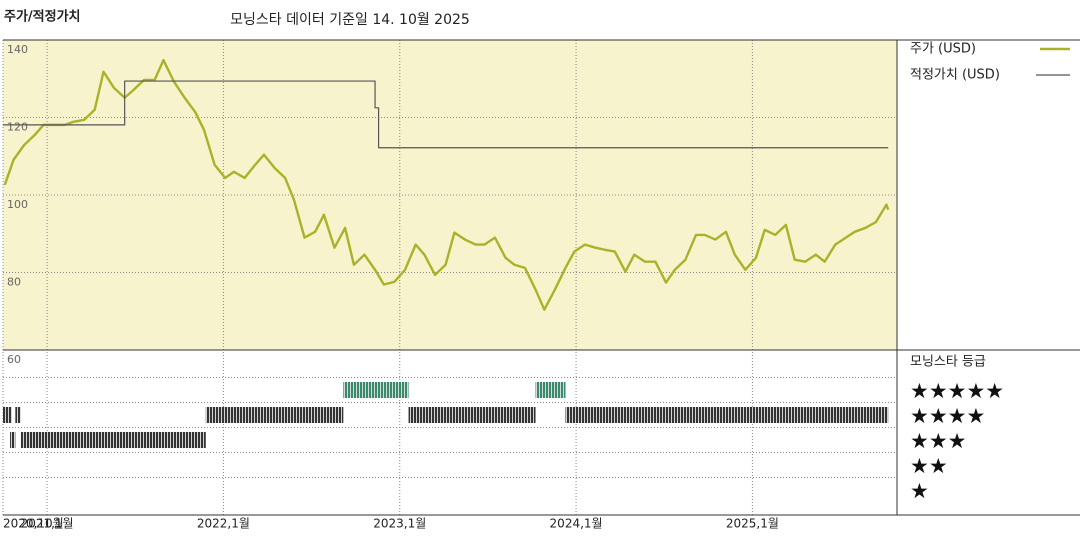 This screenshot has height=540, width=1080. Describe the element at coordinates (17, 204) in the screenshot. I see `y-tick-label: 100` at that location.